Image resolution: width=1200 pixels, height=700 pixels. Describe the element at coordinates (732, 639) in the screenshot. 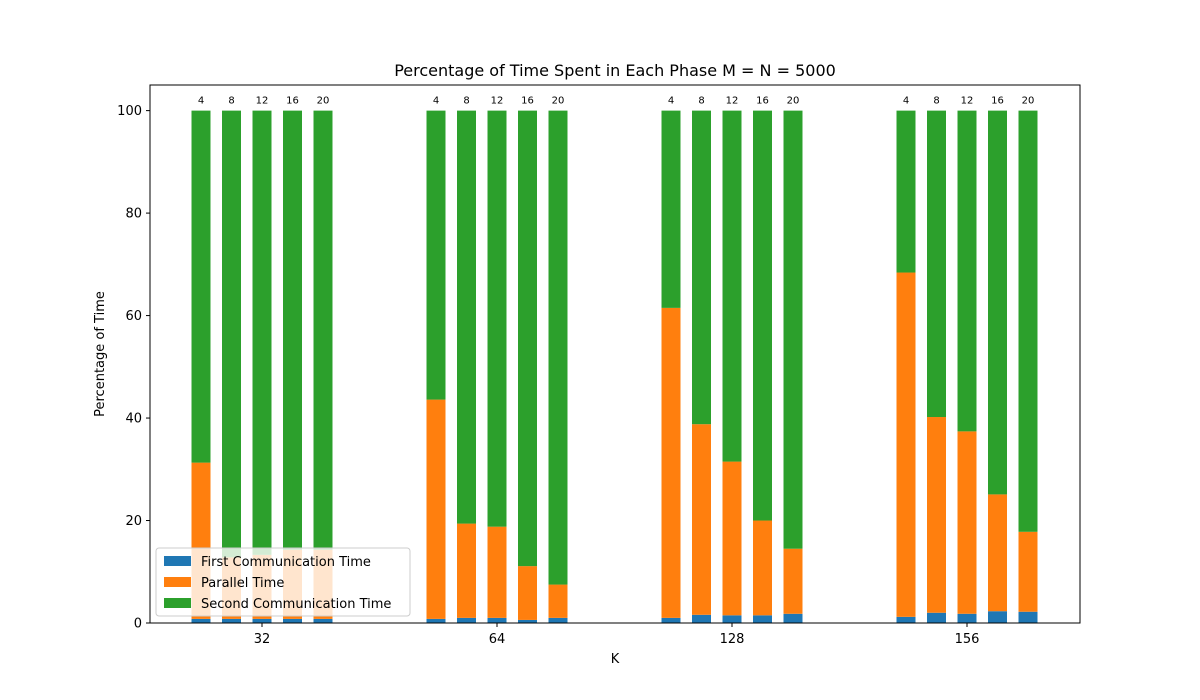

I see `x-tick-label: 128` at that location.